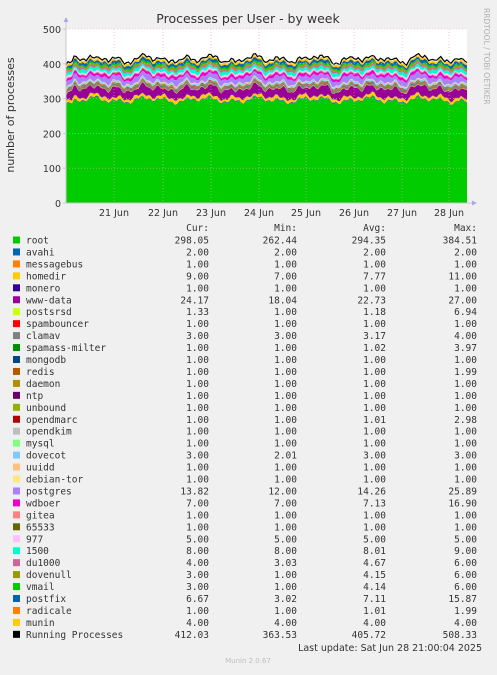 The image size is (497, 675). Describe the element at coordinates (285, 228) in the screenshot. I see `legend-column-header: Min:` at that location.